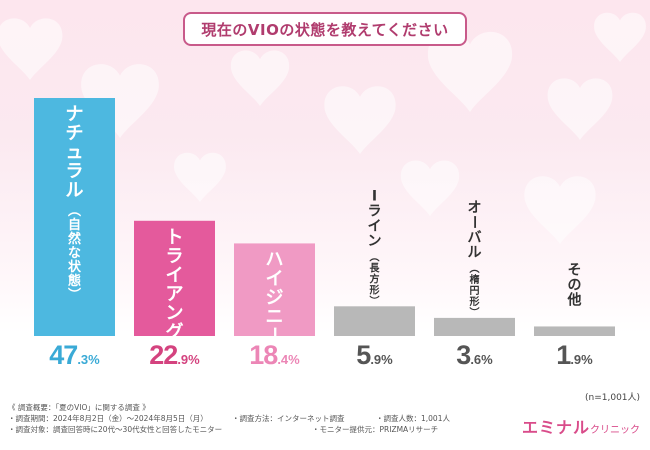 The height and width of the screenshot is (450, 650). What do you see at coordinates (108, 418) in the screenshot?
I see `survey-period: ・調査期間：2024年8月2日（金）〜2024年8月5日（月）` at bounding box center [108, 418].